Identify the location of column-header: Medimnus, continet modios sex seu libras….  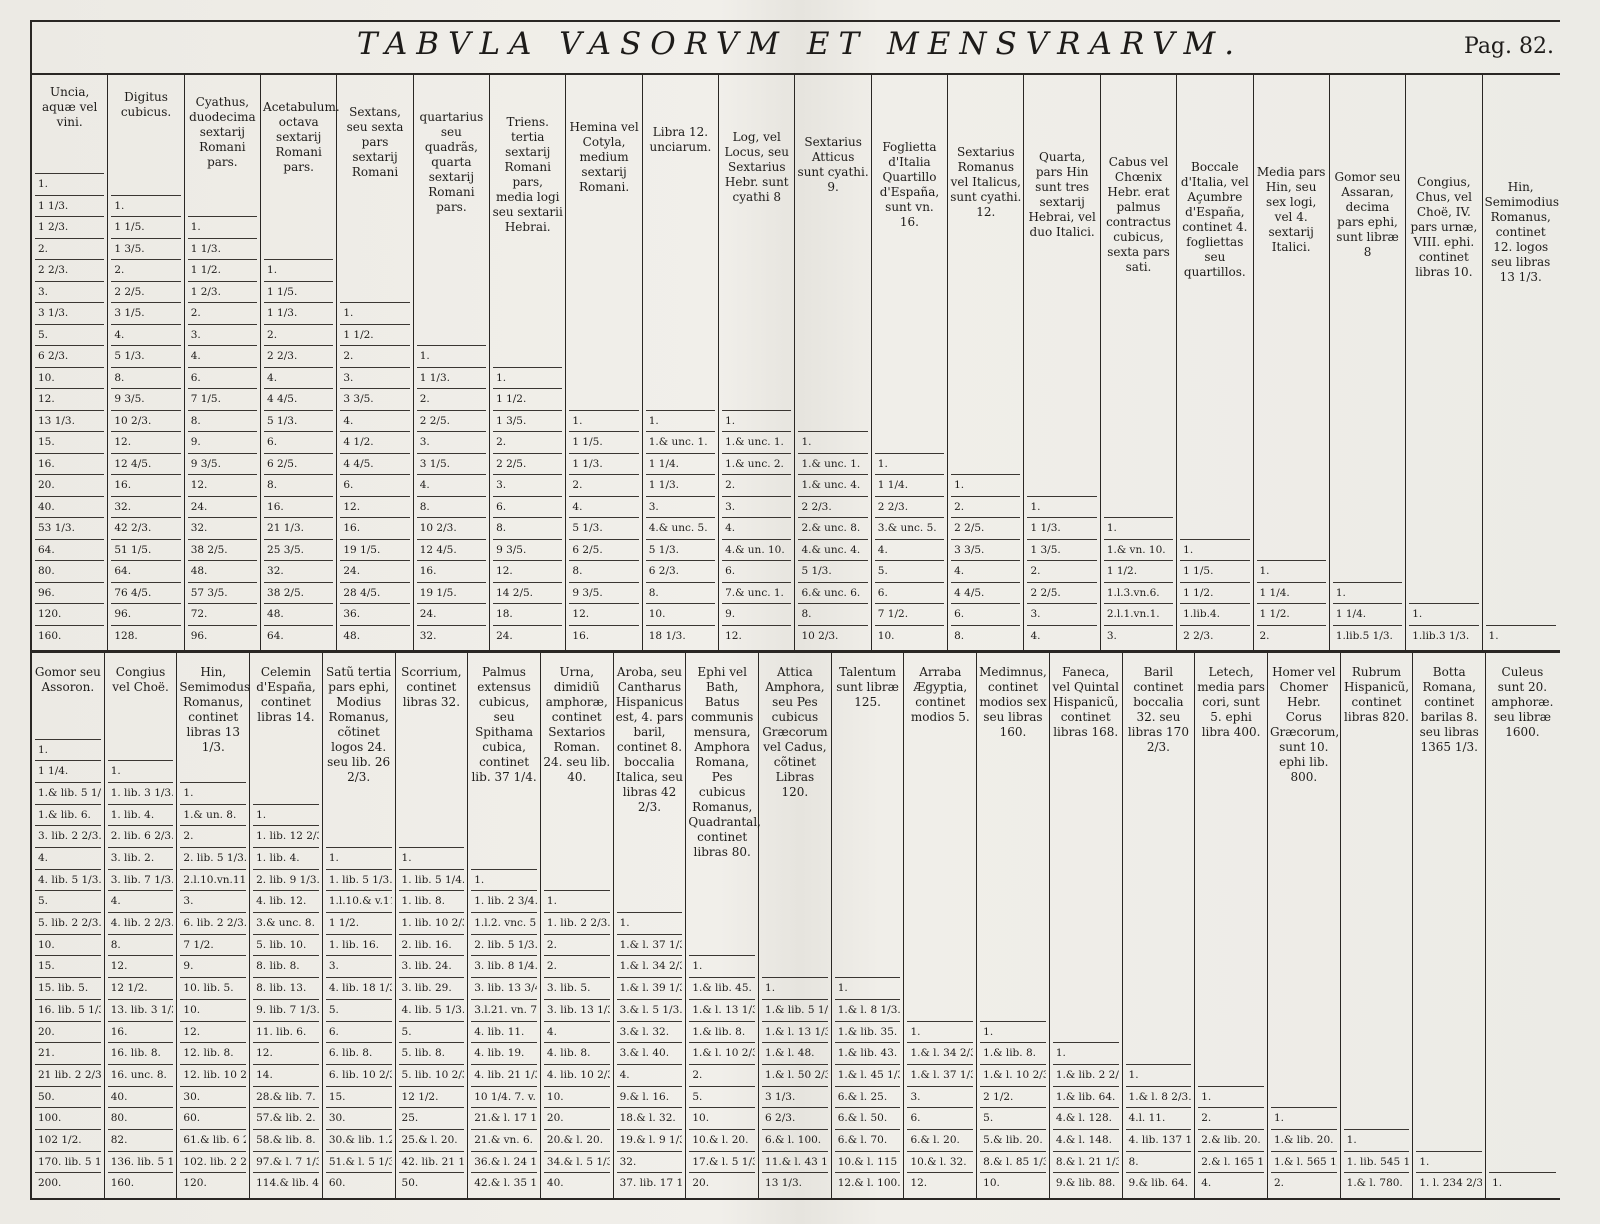
(1013, 702).